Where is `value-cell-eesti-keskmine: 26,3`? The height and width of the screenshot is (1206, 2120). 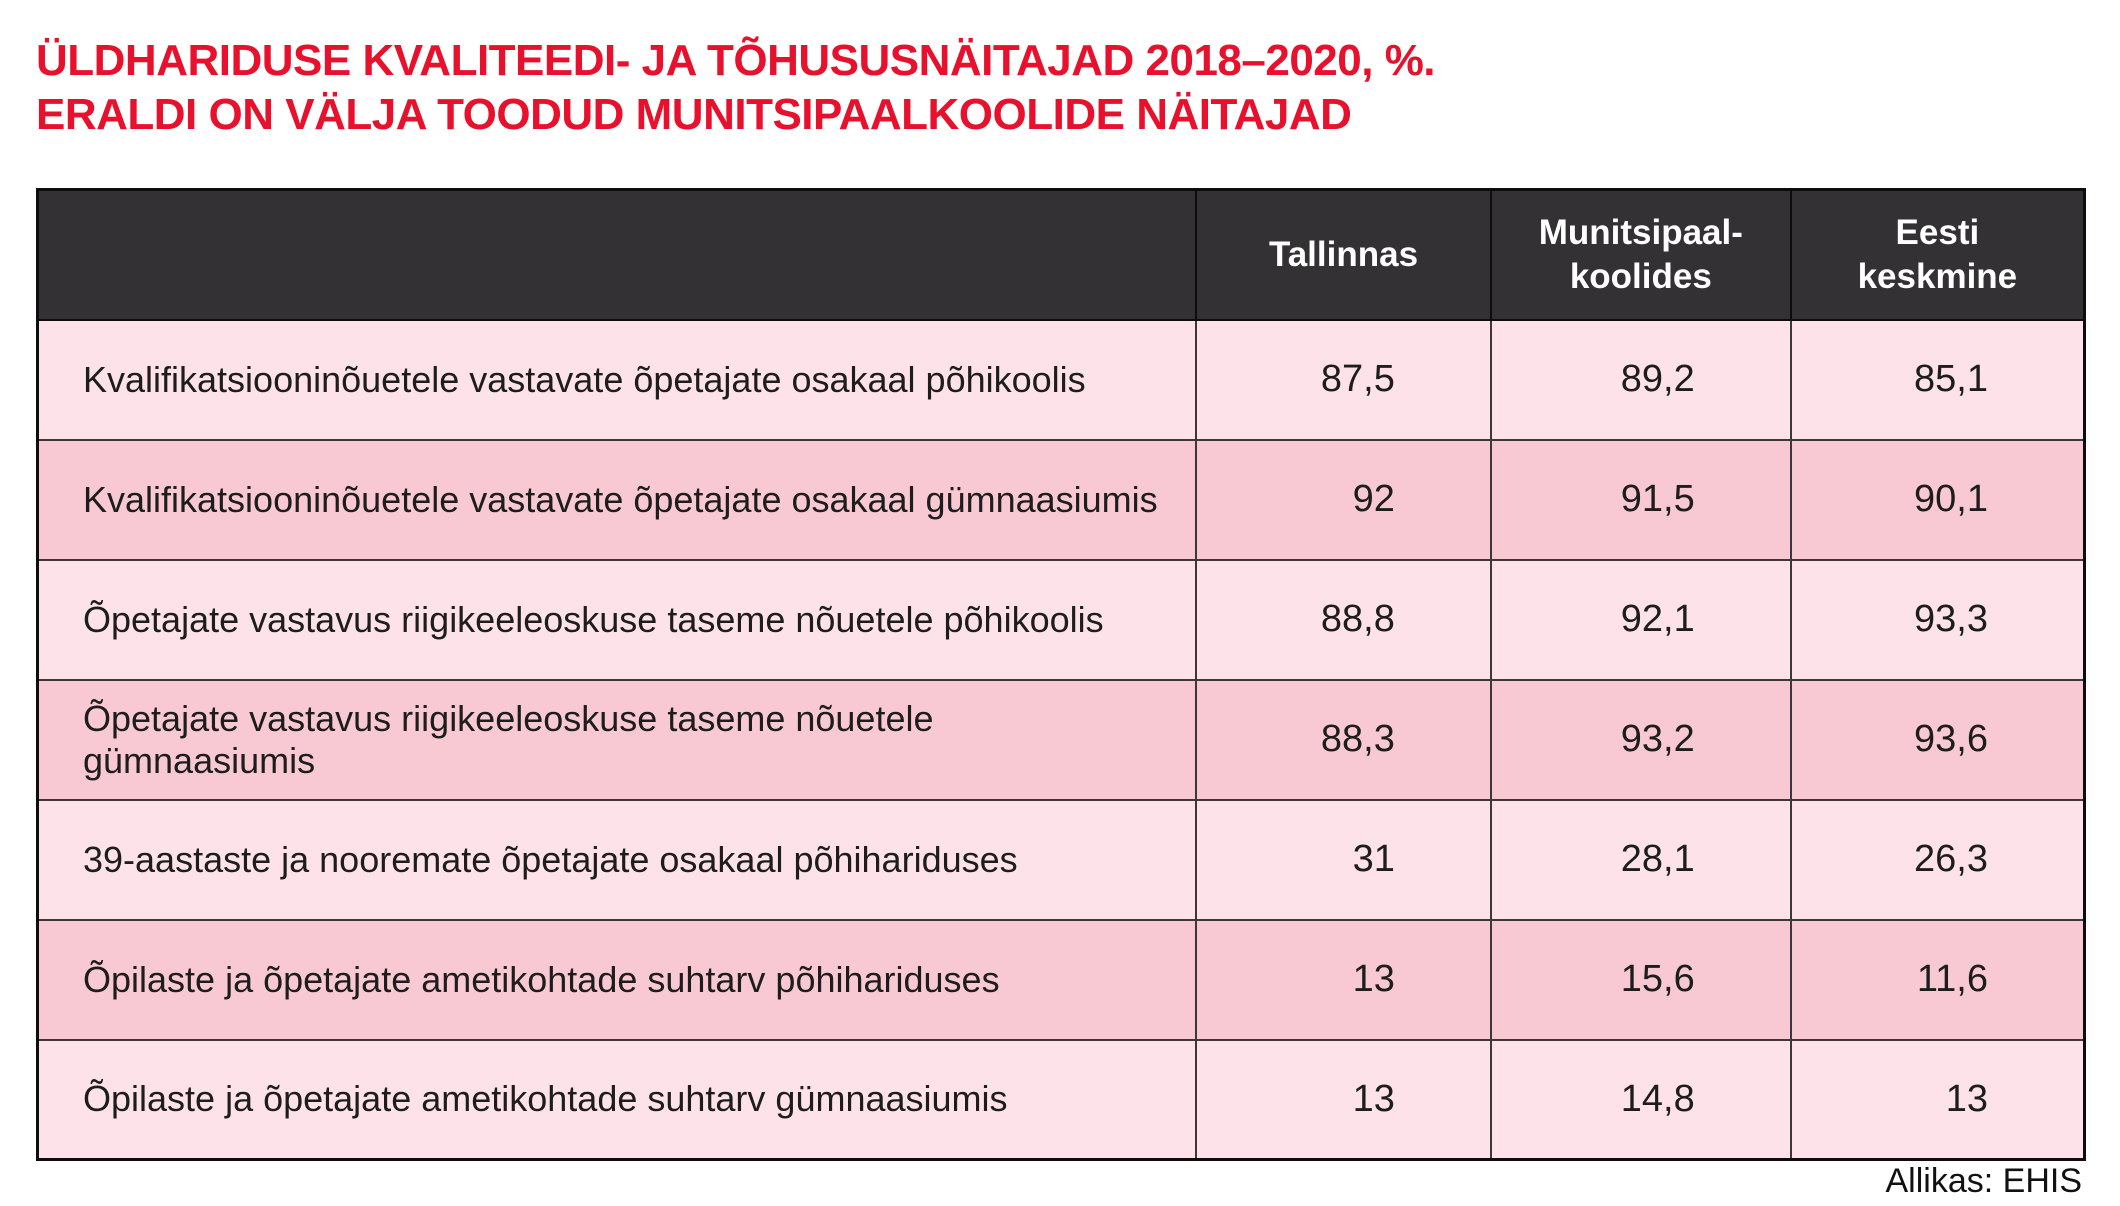
value-cell-eesti-keskmine: 26,3 is located at coordinates (1937, 859).